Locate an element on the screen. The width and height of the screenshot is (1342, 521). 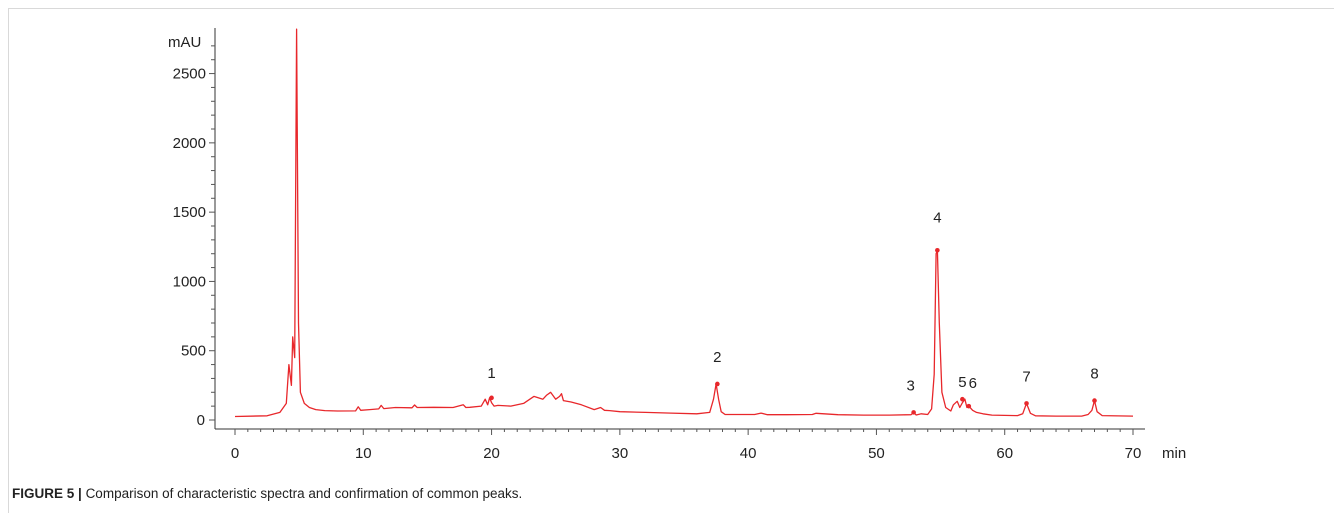
x-tick-label: 0 is located at coordinates (235, 453).